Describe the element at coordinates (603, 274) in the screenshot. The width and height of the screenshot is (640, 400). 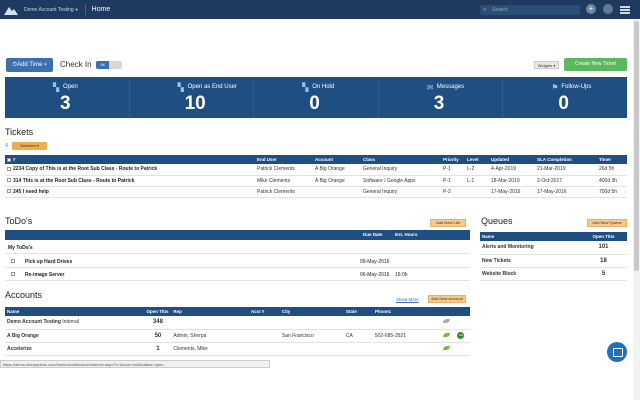
I see `queue-count: 5` at that location.